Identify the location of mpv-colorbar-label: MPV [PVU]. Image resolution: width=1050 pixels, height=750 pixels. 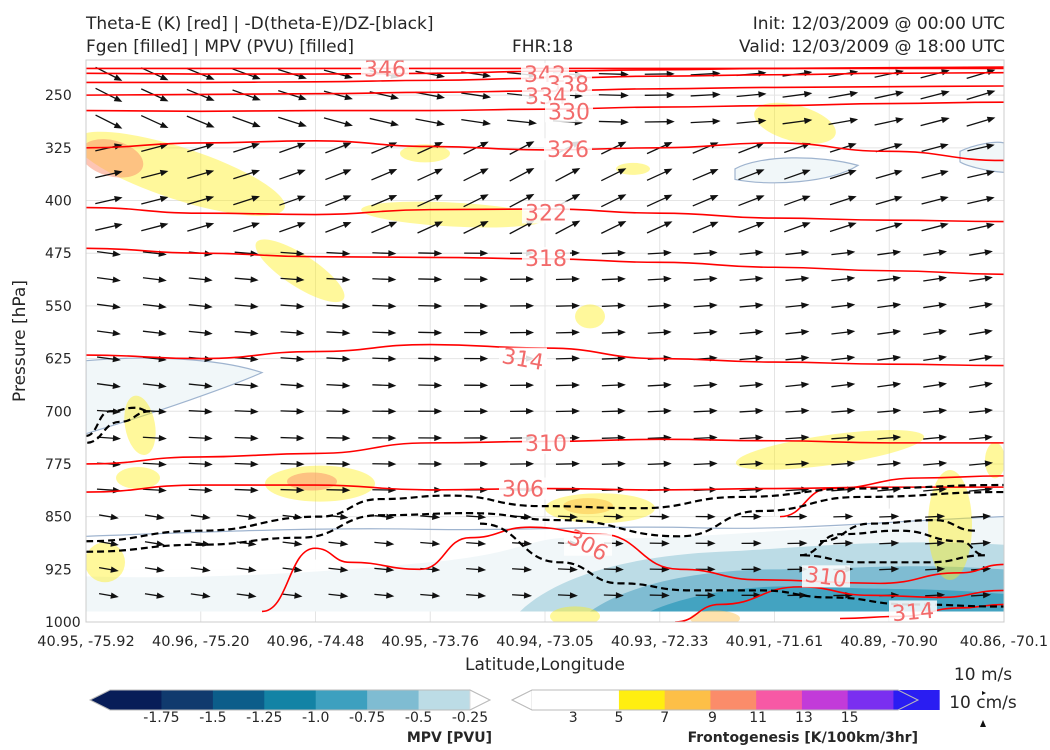
(449, 738).